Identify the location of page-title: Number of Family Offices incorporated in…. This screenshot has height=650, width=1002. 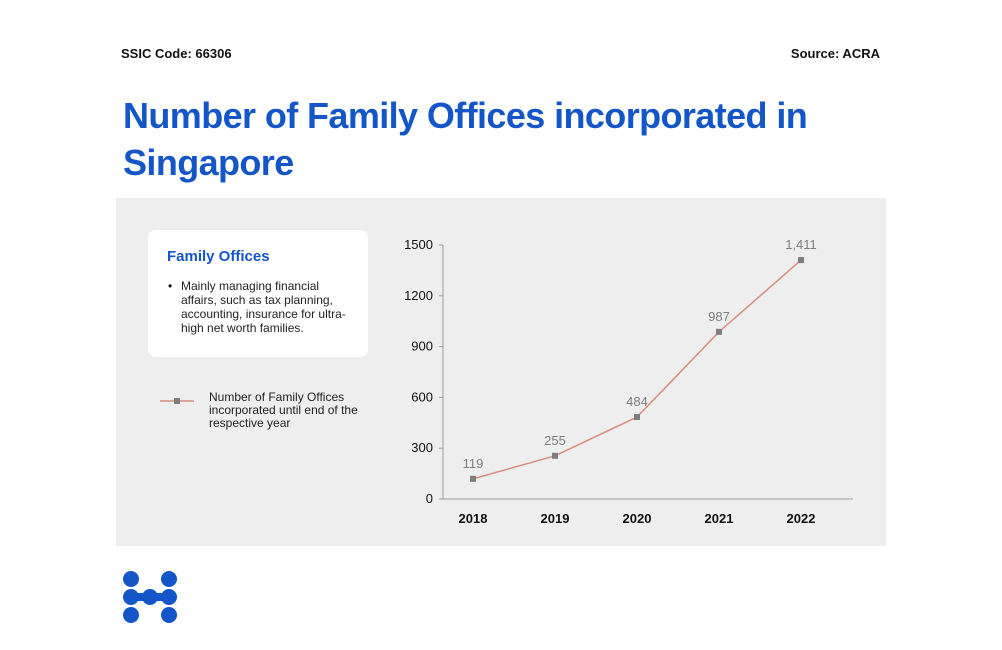
(465, 139).